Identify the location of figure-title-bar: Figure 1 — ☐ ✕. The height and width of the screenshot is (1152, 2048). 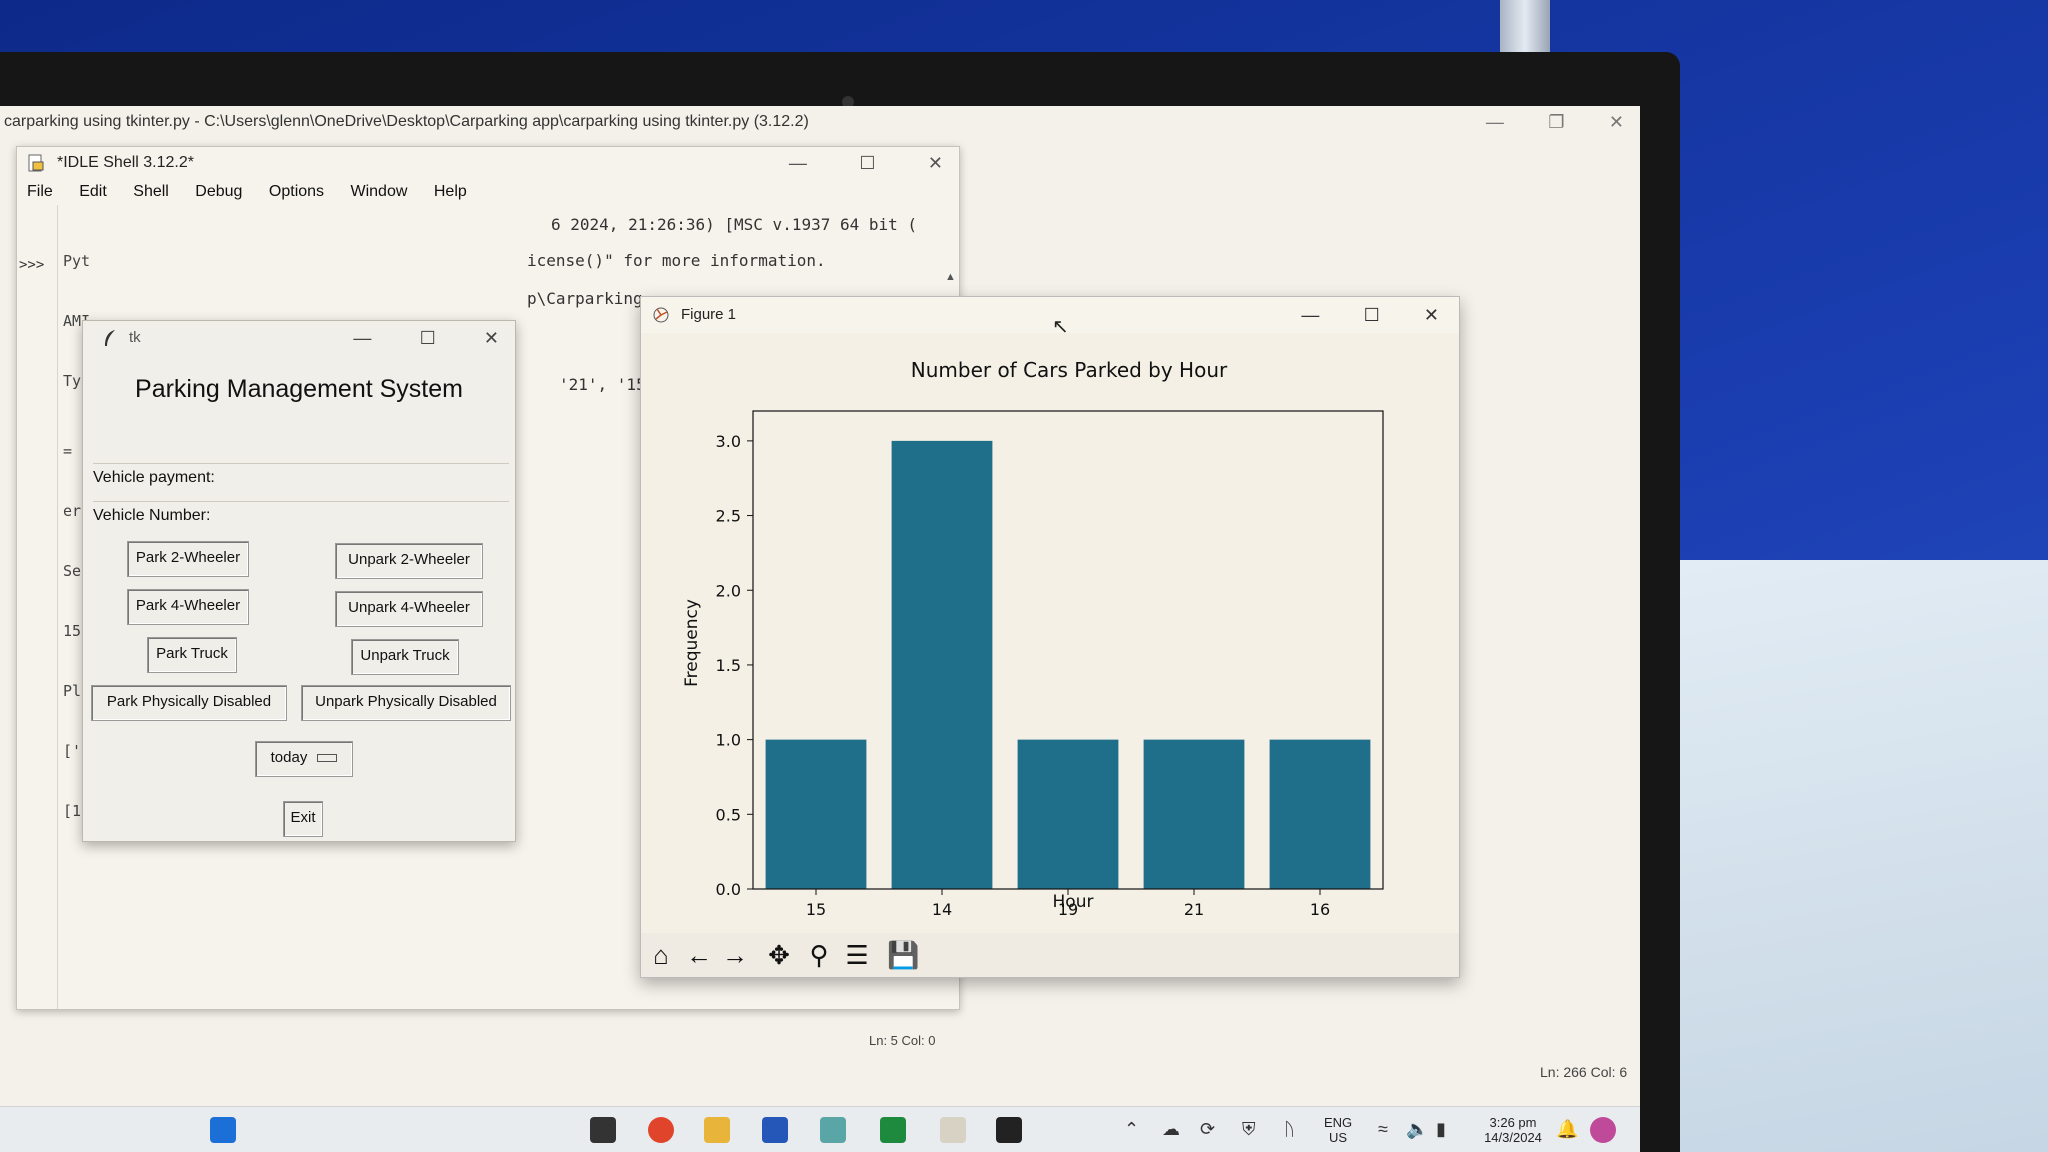
(1050, 315).